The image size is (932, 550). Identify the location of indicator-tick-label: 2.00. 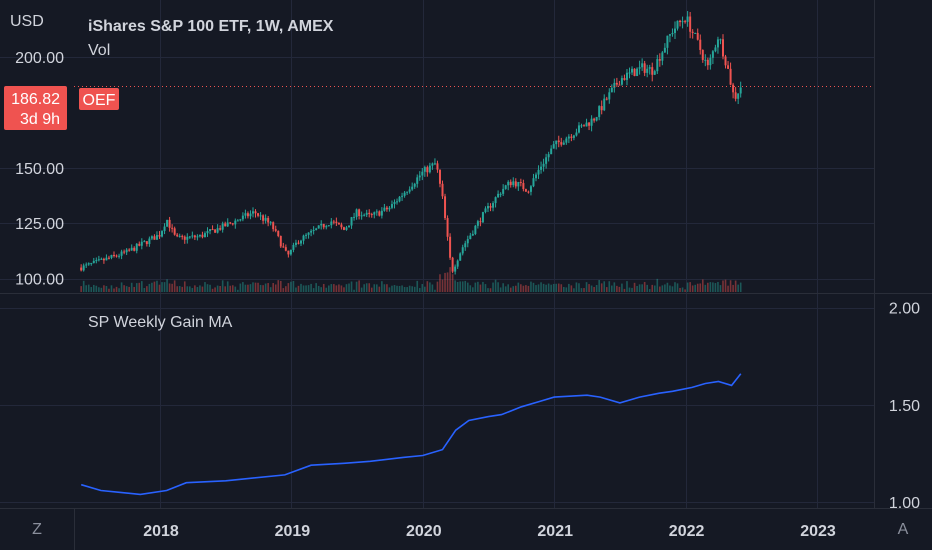
(904, 309).